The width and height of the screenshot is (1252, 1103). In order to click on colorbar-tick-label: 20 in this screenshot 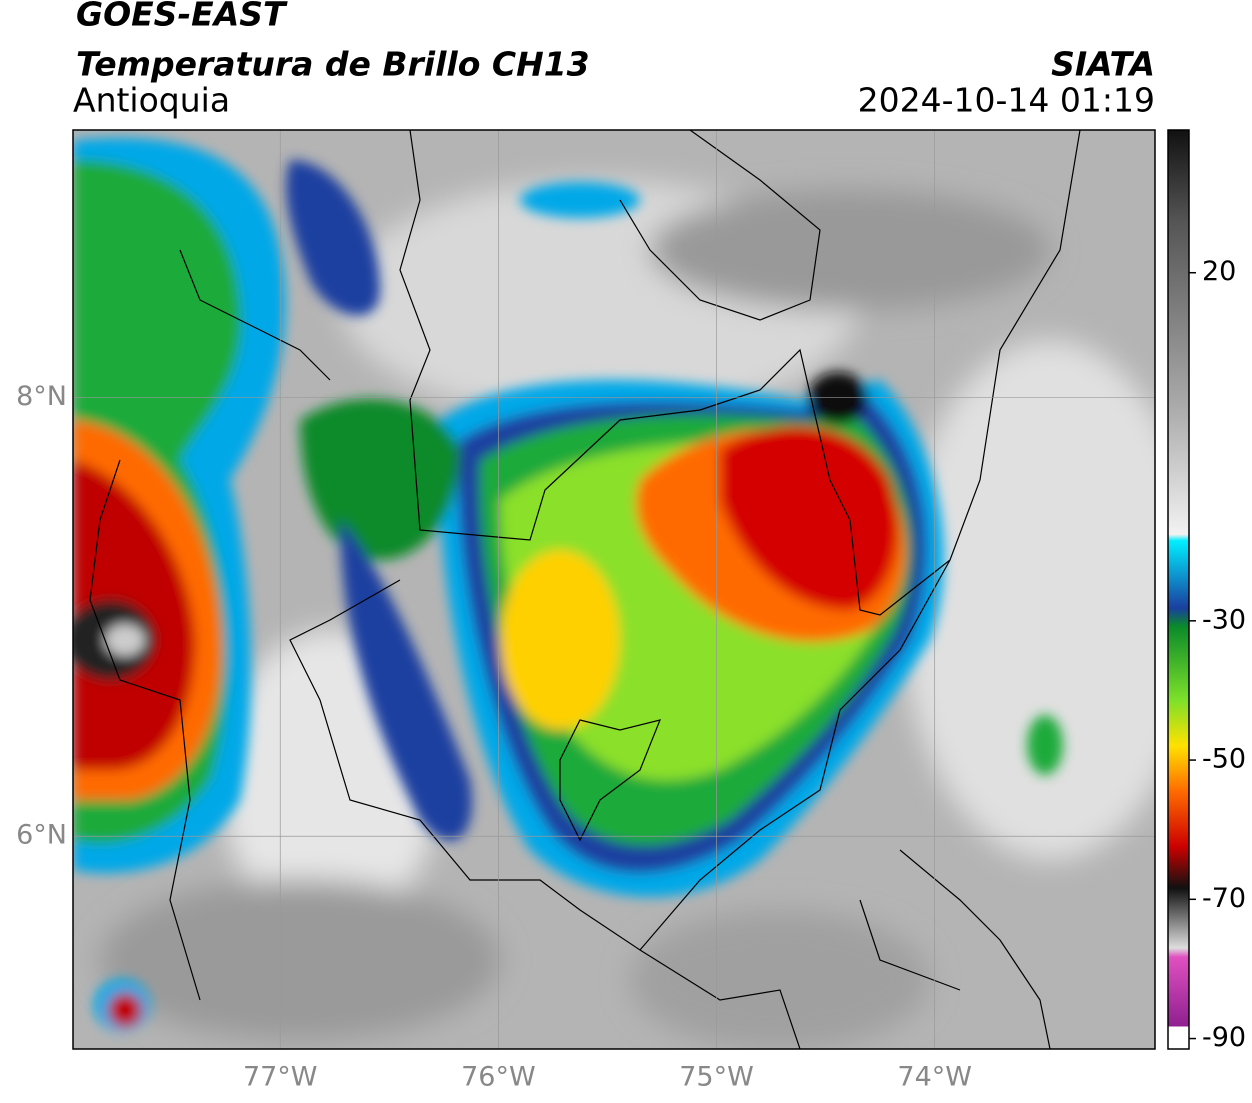, I will do `click(1219, 271)`.